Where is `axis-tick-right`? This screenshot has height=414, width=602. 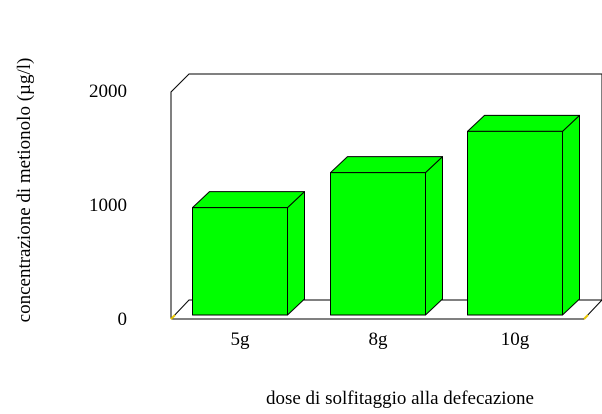
axis-tick-right is located at coordinates (586, 317).